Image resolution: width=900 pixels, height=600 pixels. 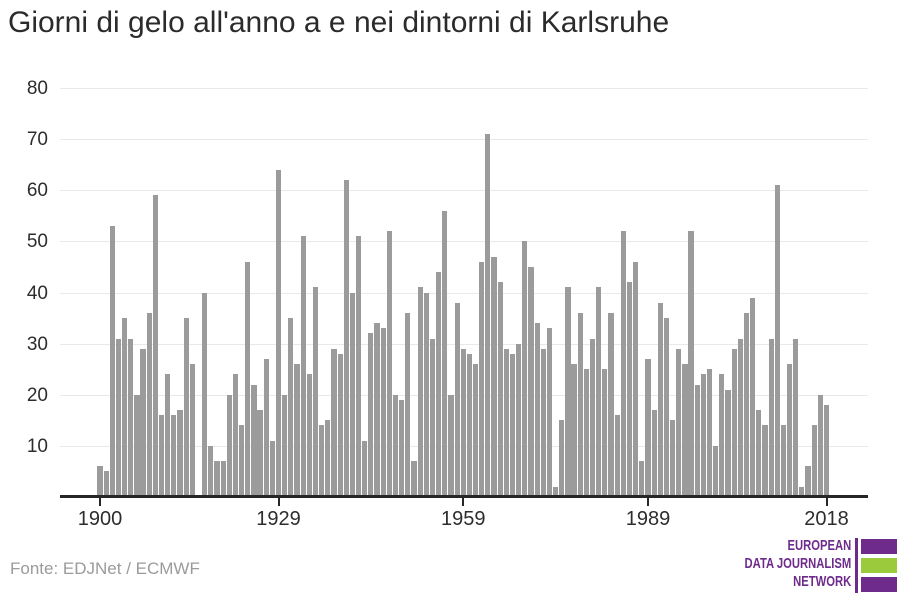 I want to click on bar-1929, so click(x=278, y=333).